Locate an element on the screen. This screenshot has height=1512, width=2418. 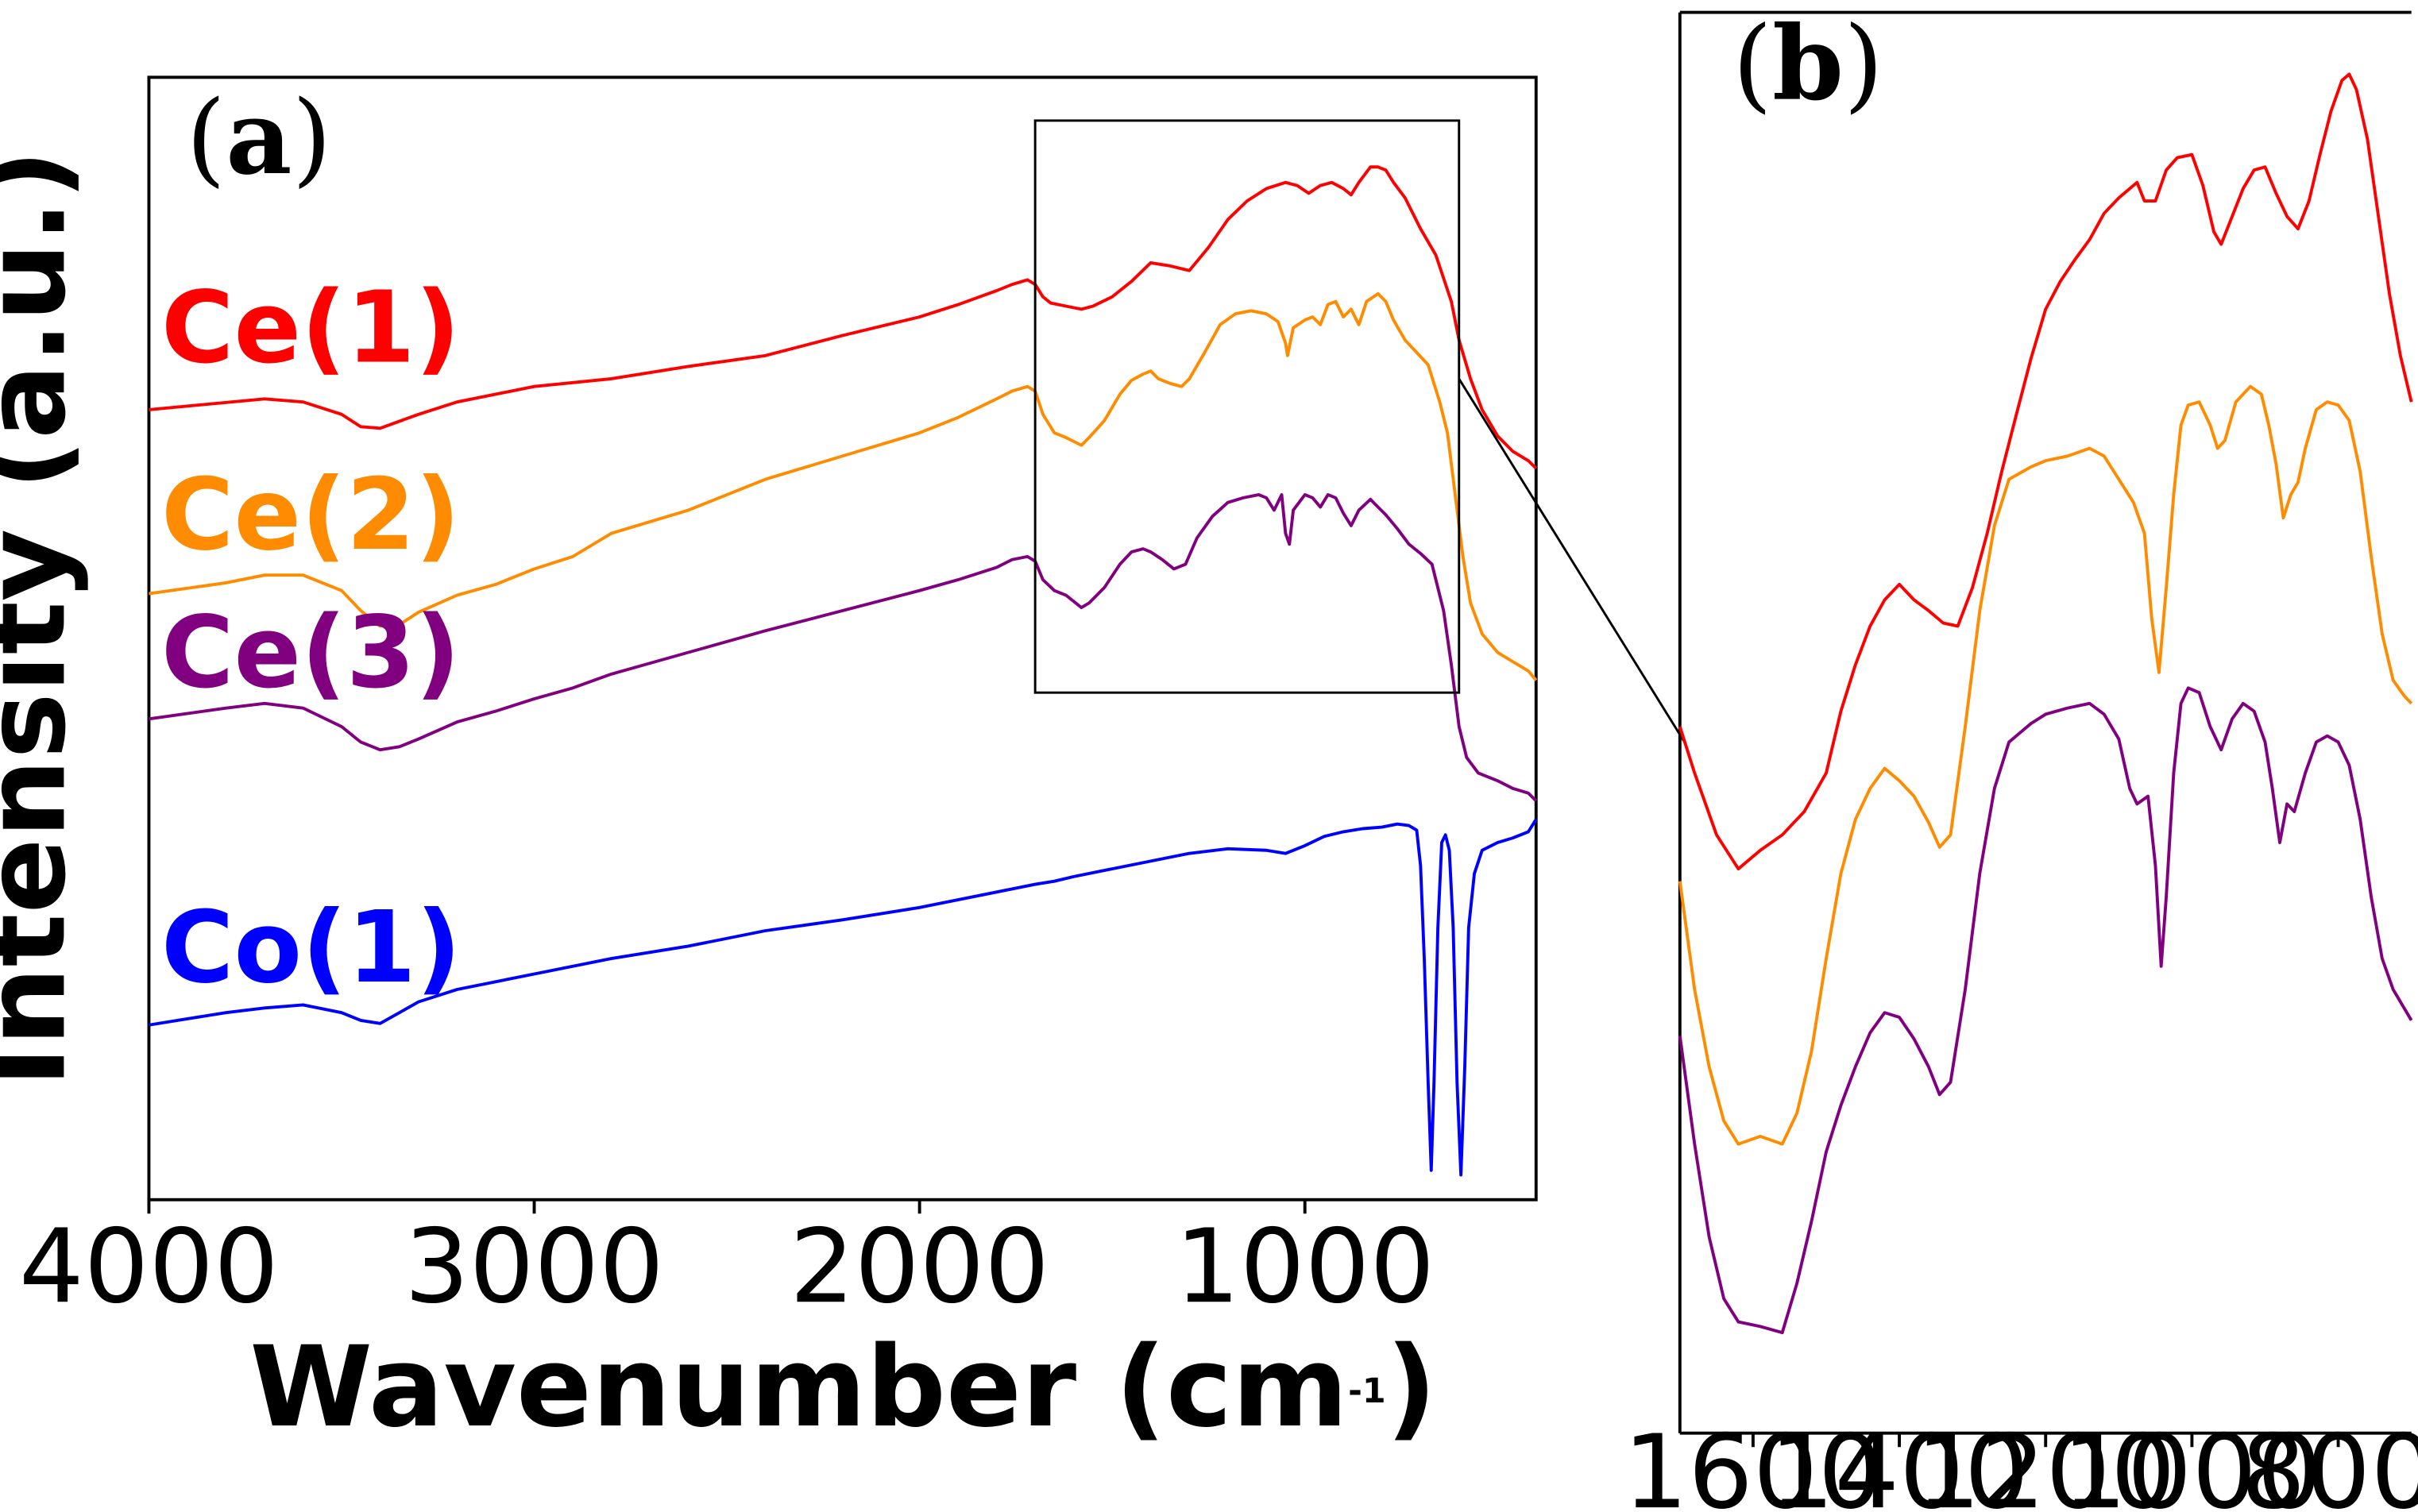
panel-b-label-letter: b is located at coordinates (1808, 64).